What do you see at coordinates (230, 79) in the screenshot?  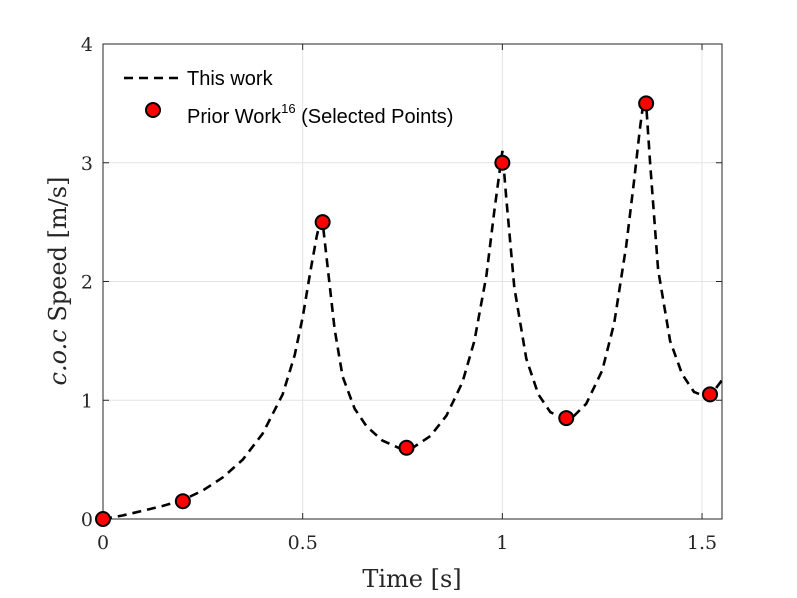 I see `legend-entry-this-work: This work` at bounding box center [230, 79].